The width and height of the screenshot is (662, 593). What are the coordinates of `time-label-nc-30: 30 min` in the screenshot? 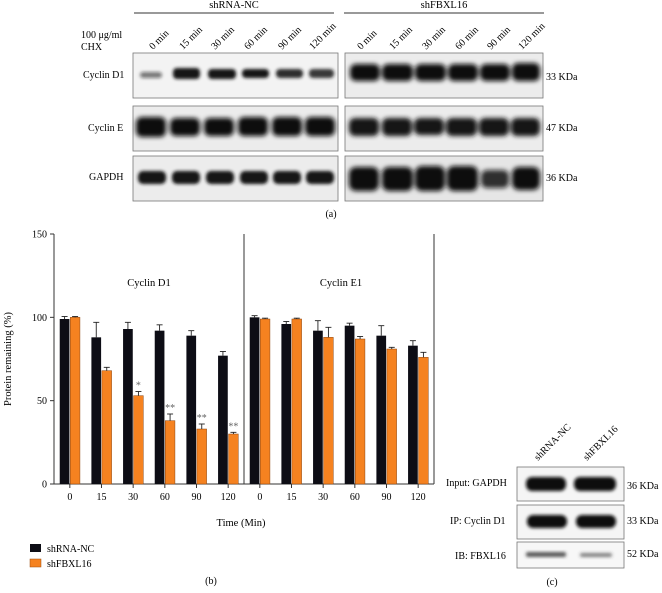 It's located at (223, 38).